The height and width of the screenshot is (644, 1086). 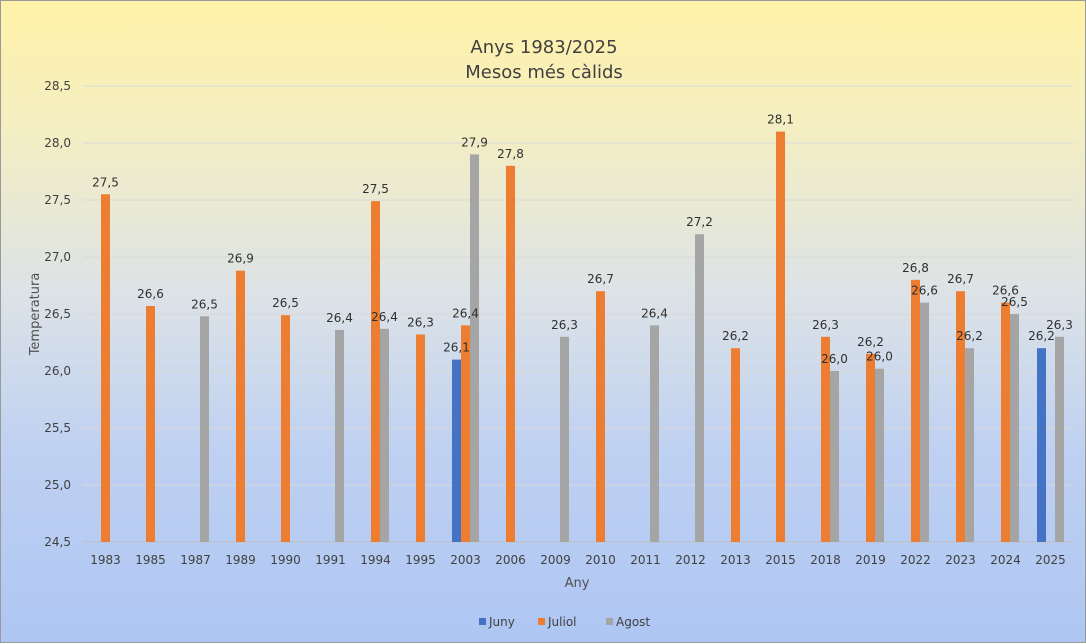 I want to click on y-axis-label: Temperatura, so click(x=35, y=315).